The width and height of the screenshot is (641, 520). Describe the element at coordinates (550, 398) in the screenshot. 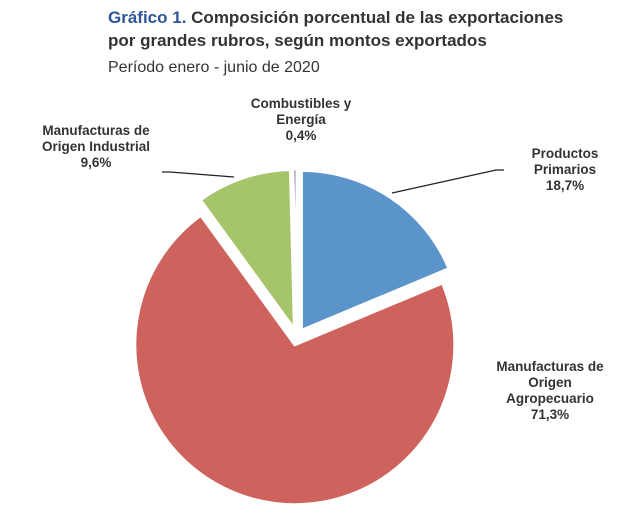

I see `slice-name-label: Agropecuario` at that location.